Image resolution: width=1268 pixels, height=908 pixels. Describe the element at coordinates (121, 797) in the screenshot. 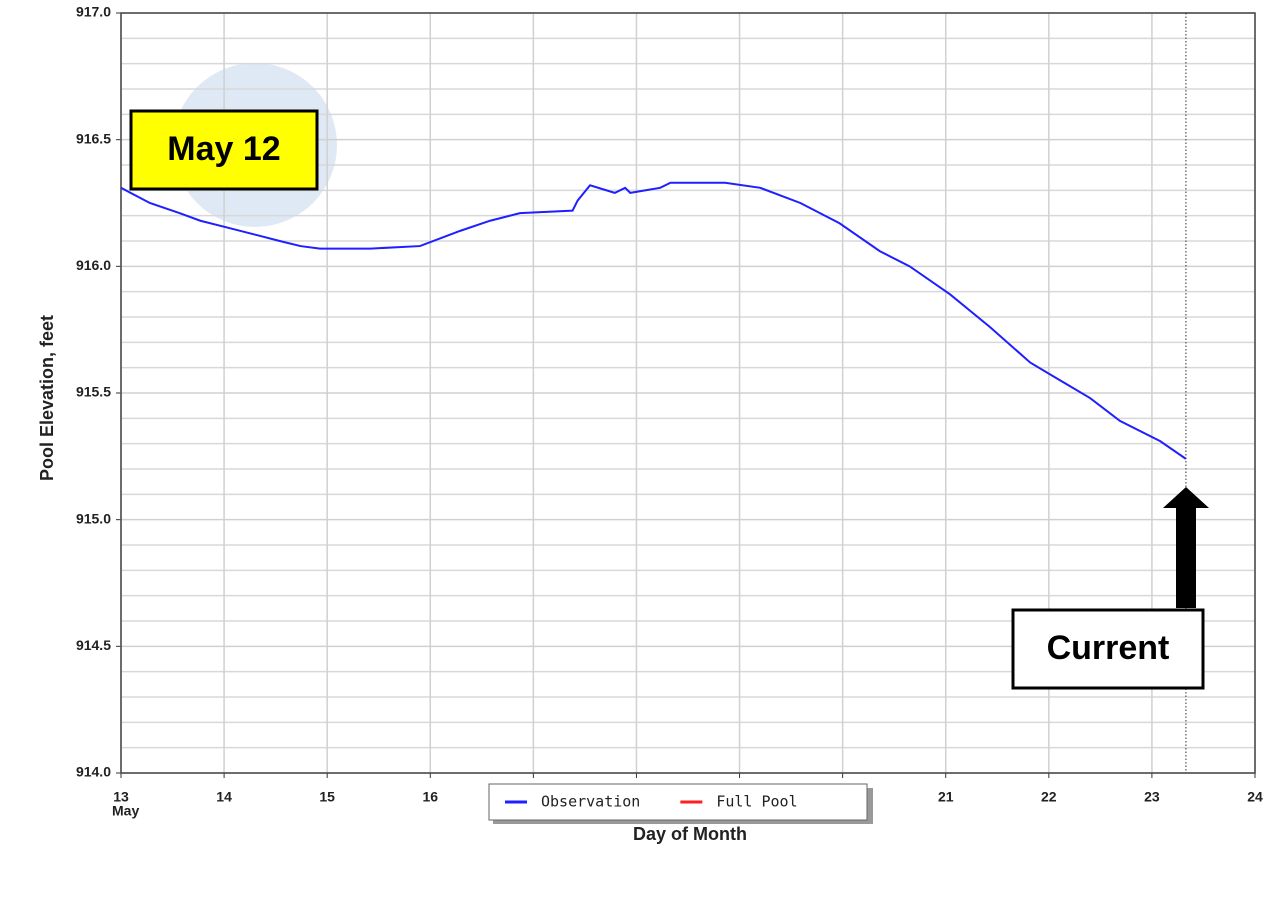

I see `x-tick-label: 13` at that location.